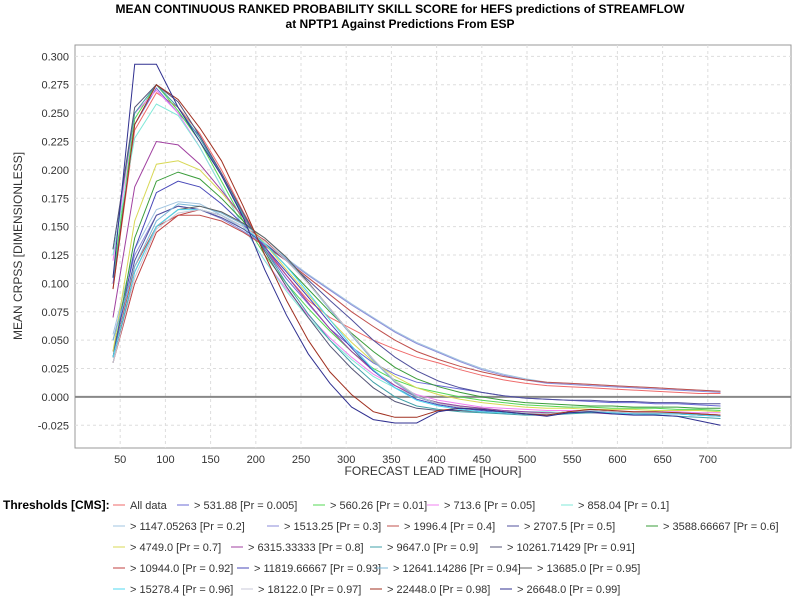  I want to click on chart-title-line2: at NPTP1 Against Predictions From ESP, so click(400, 24).